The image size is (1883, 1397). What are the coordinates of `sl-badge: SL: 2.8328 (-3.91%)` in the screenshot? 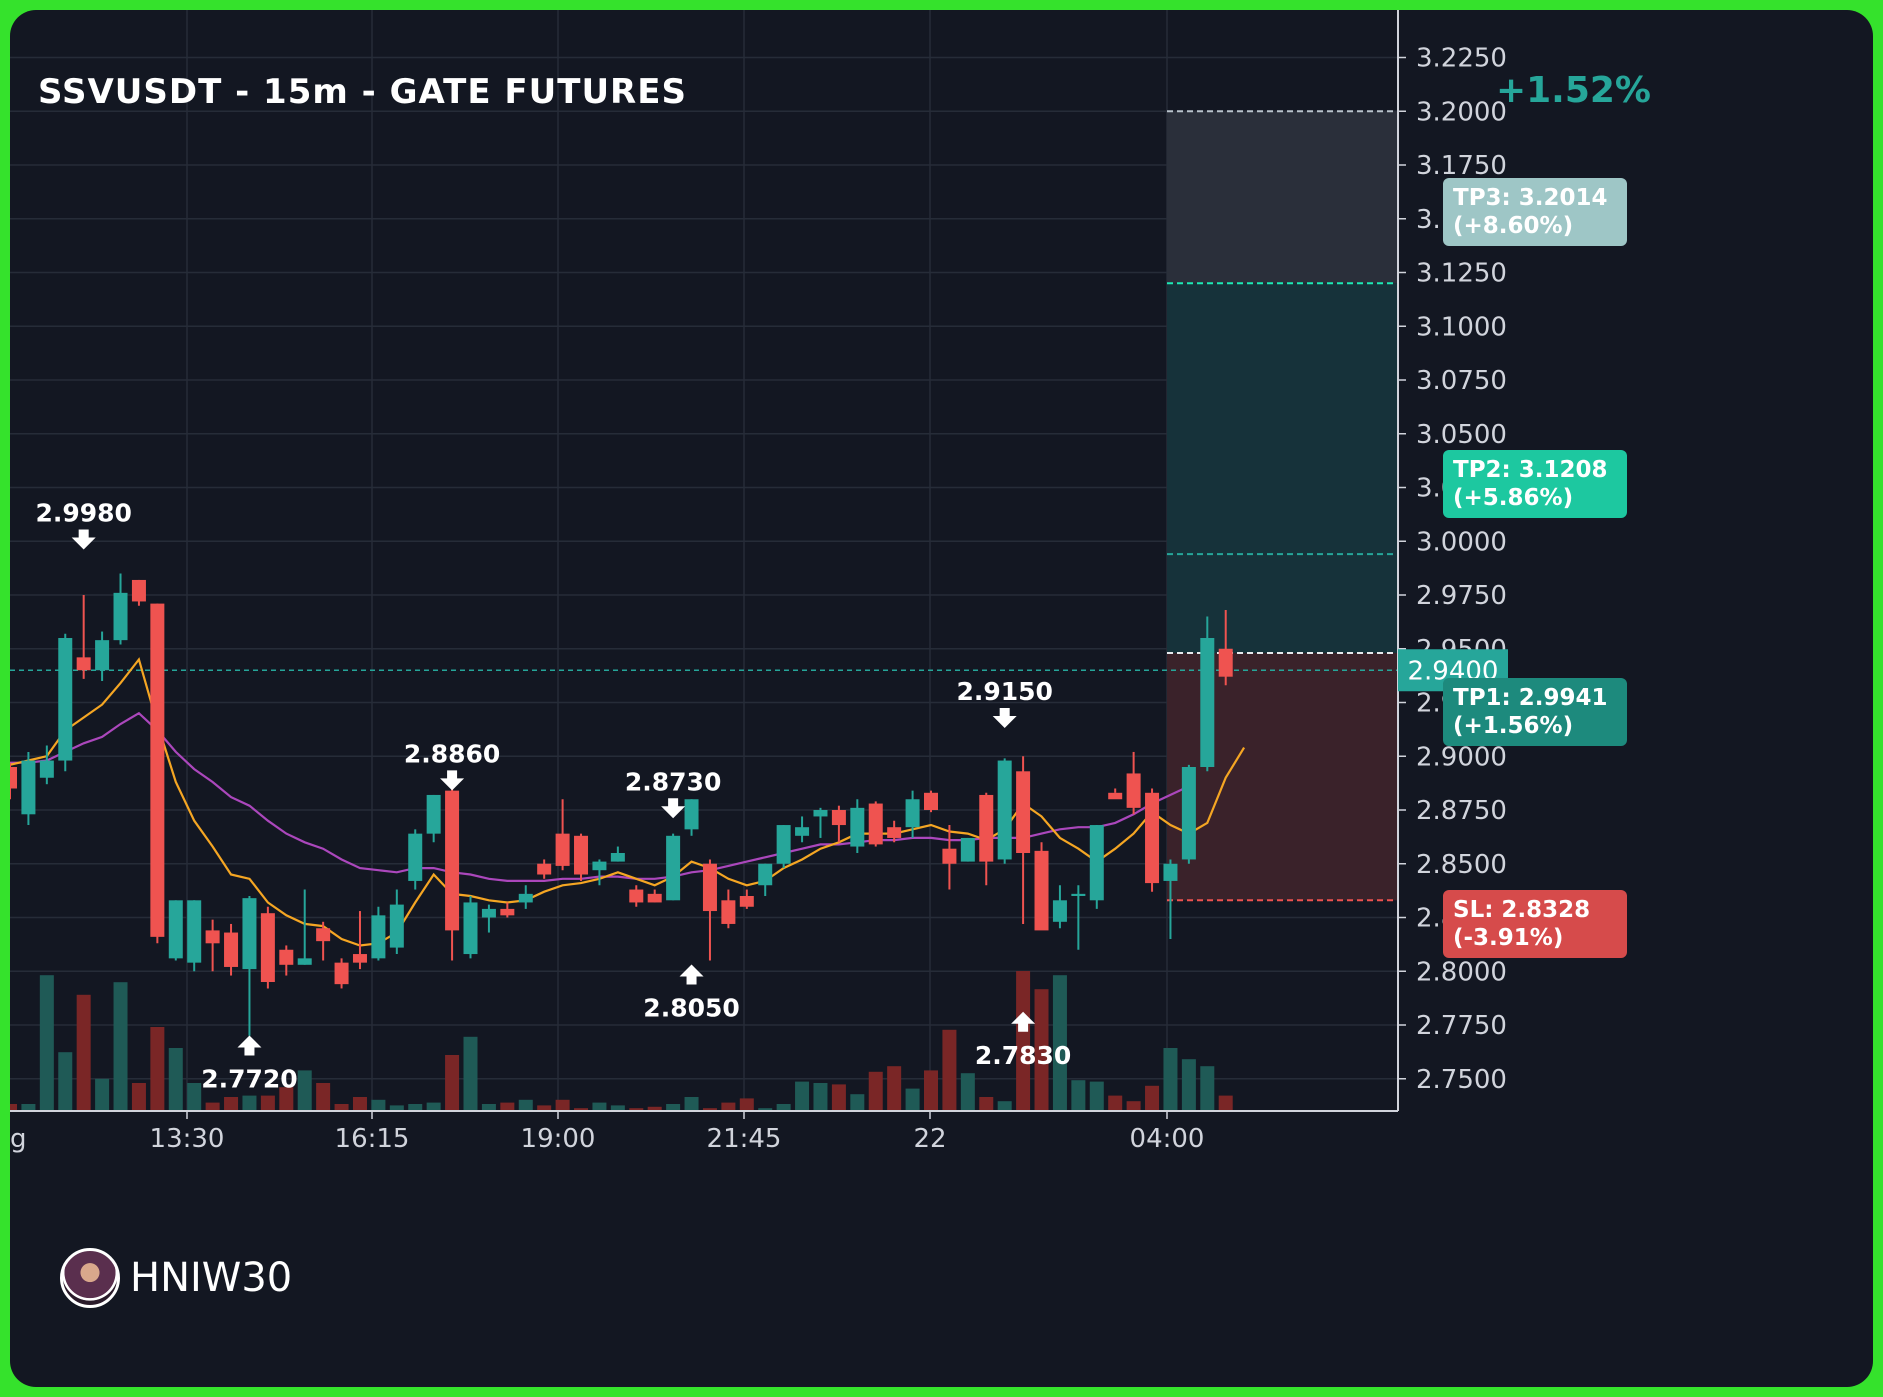 It's located at (1535, 924).